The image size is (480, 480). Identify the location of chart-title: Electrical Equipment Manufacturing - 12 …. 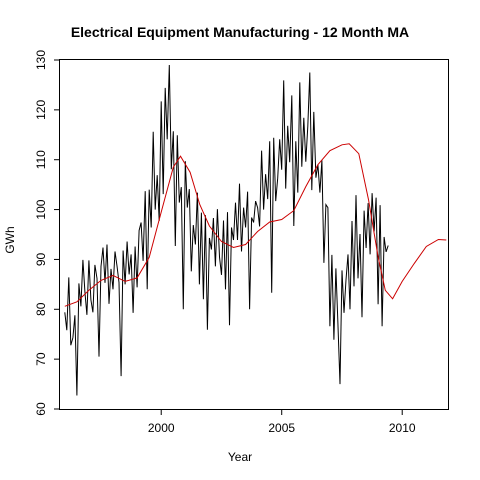
(240, 32).